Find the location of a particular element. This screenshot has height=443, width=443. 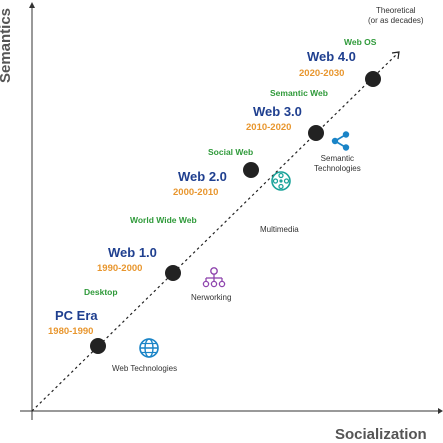

era-years-web4: 2020-2030 is located at coordinates (322, 73).